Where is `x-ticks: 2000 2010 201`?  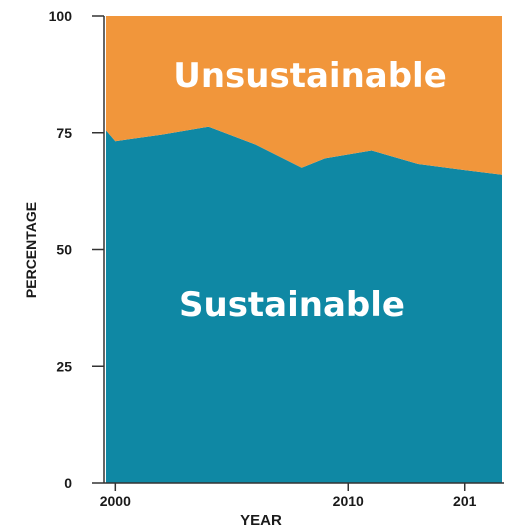
x-ticks: 2000 2010 201 is located at coordinates (288, 496).